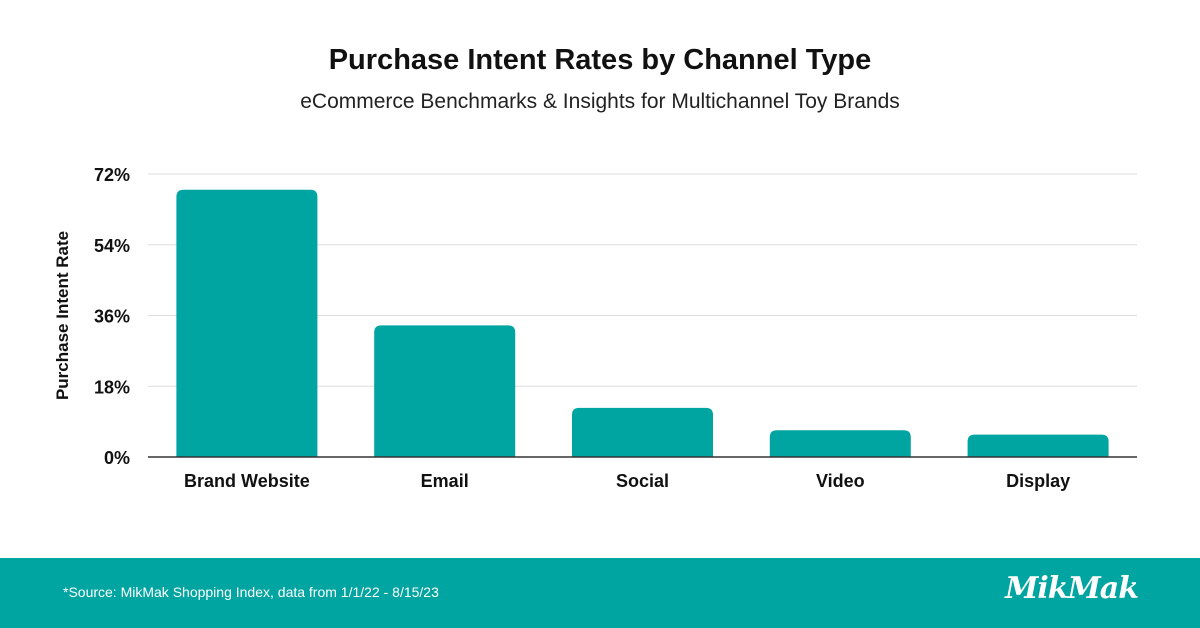 The height and width of the screenshot is (628, 1200). I want to click on y-tick-label: 72%, so click(112, 175).